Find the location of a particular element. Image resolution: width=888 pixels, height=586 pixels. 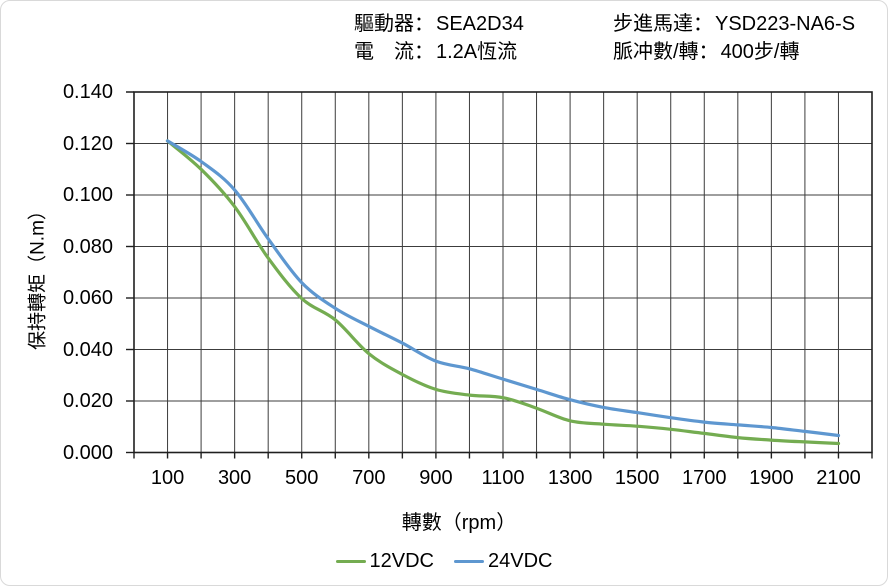

header-column-right: 步進馬達： YSD223-NA6-S 脈冲數/轉： 400步/轉 is located at coordinates (734, 38).